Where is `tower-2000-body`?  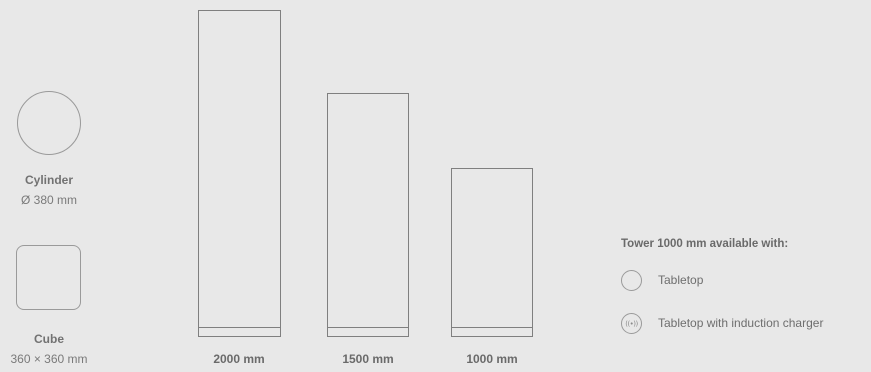 tower-2000-body is located at coordinates (239, 169).